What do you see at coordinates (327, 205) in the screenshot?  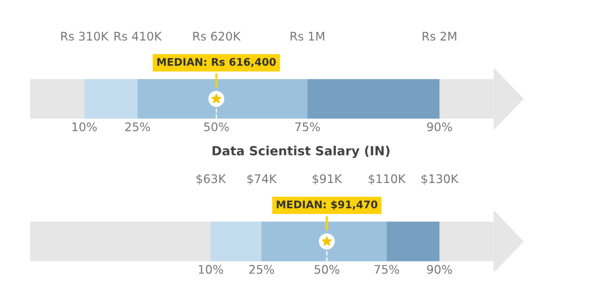 I see `text: MEDIAN: $91,470` at bounding box center [327, 205].